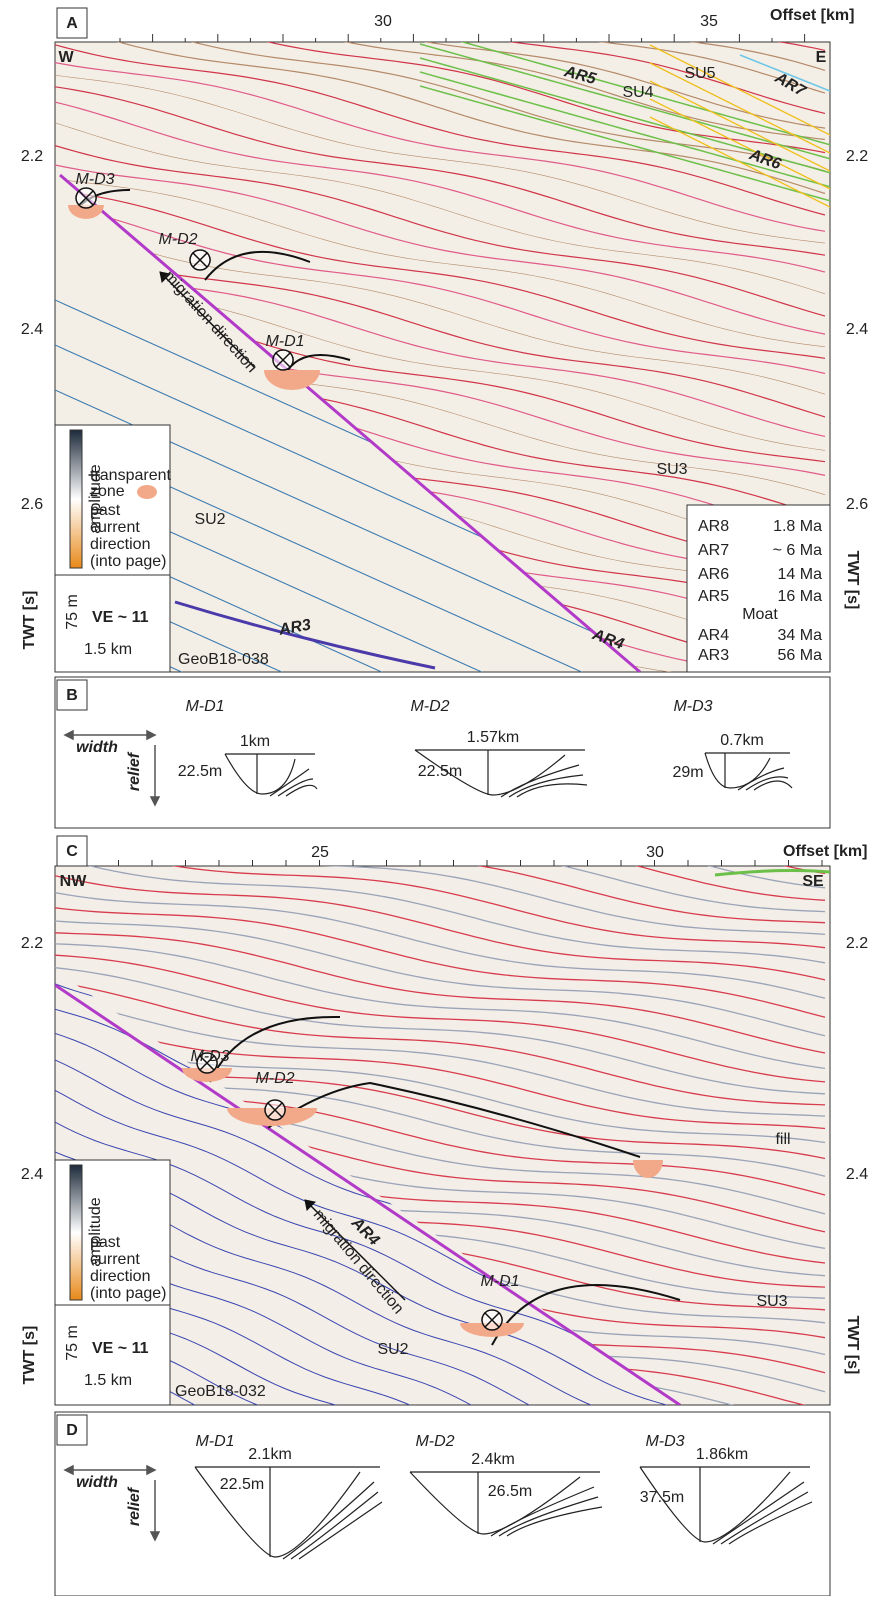 This screenshot has height=1601, width=890. Describe the element at coordinates (655, 852) in the screenshot. I see `x-tick-label: 30` at that location.